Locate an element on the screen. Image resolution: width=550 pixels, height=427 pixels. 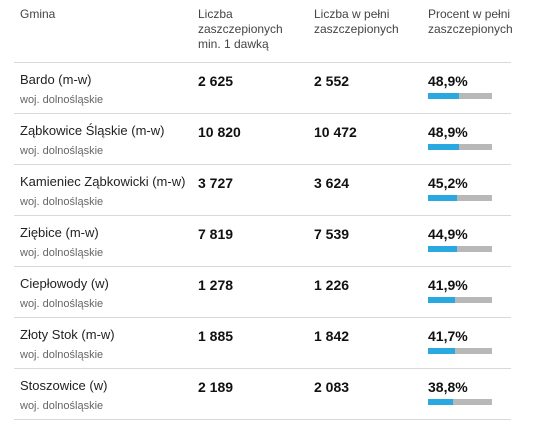
percent-value: 41,9% is located at coordinates (448, 285).